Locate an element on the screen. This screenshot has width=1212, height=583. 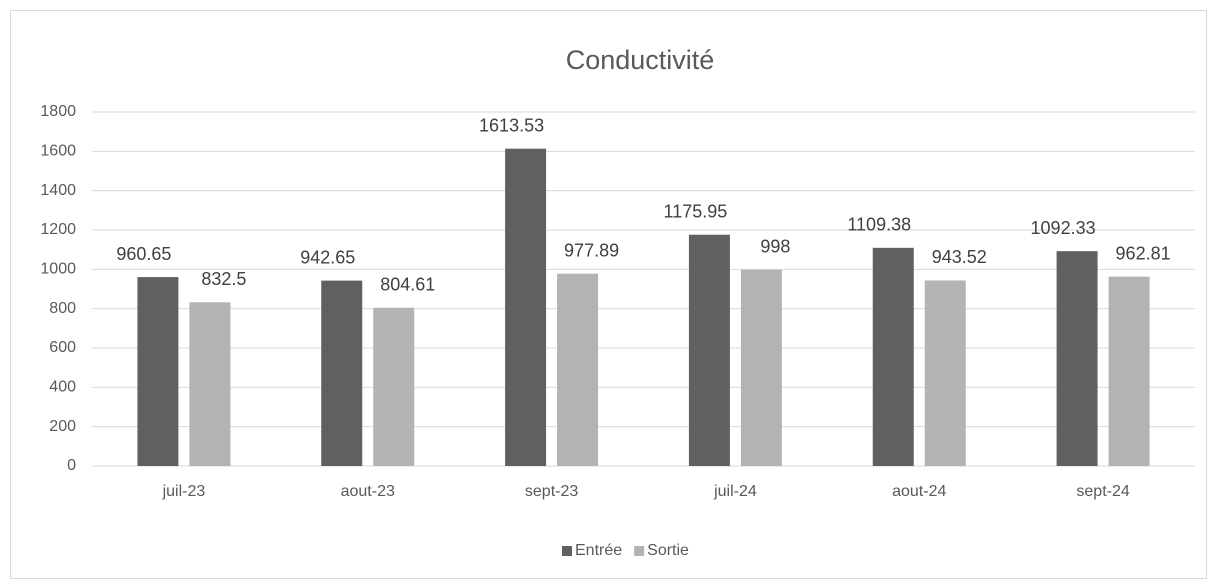
x-tick-label: juil-24 is located at coordinates (735, 491).